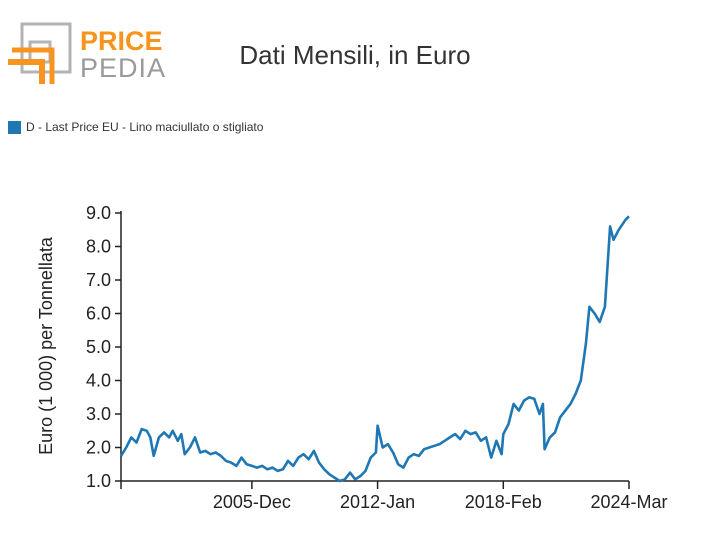  Describe the element at coordinates (98, 414) in the screenshot. I see `y-tick-label: 3.0` at that location.